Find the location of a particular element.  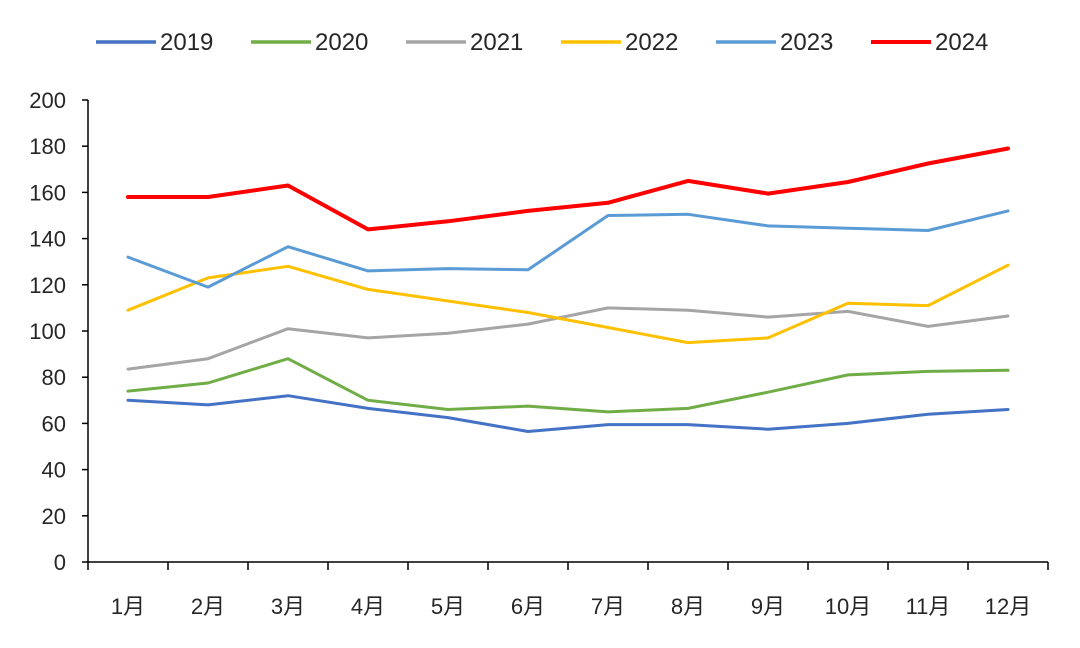

series-line-2024 is located at coordinates (568, 189).